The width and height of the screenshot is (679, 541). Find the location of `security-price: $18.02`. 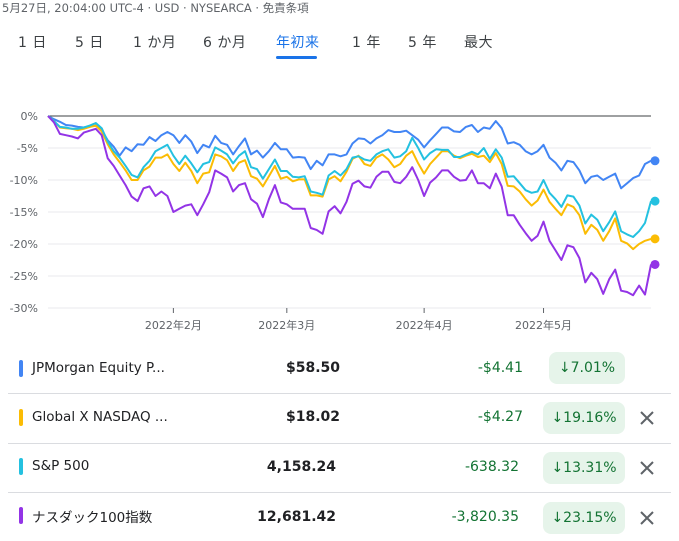

security-price: $18.02 is located at coordinates (312, 417).